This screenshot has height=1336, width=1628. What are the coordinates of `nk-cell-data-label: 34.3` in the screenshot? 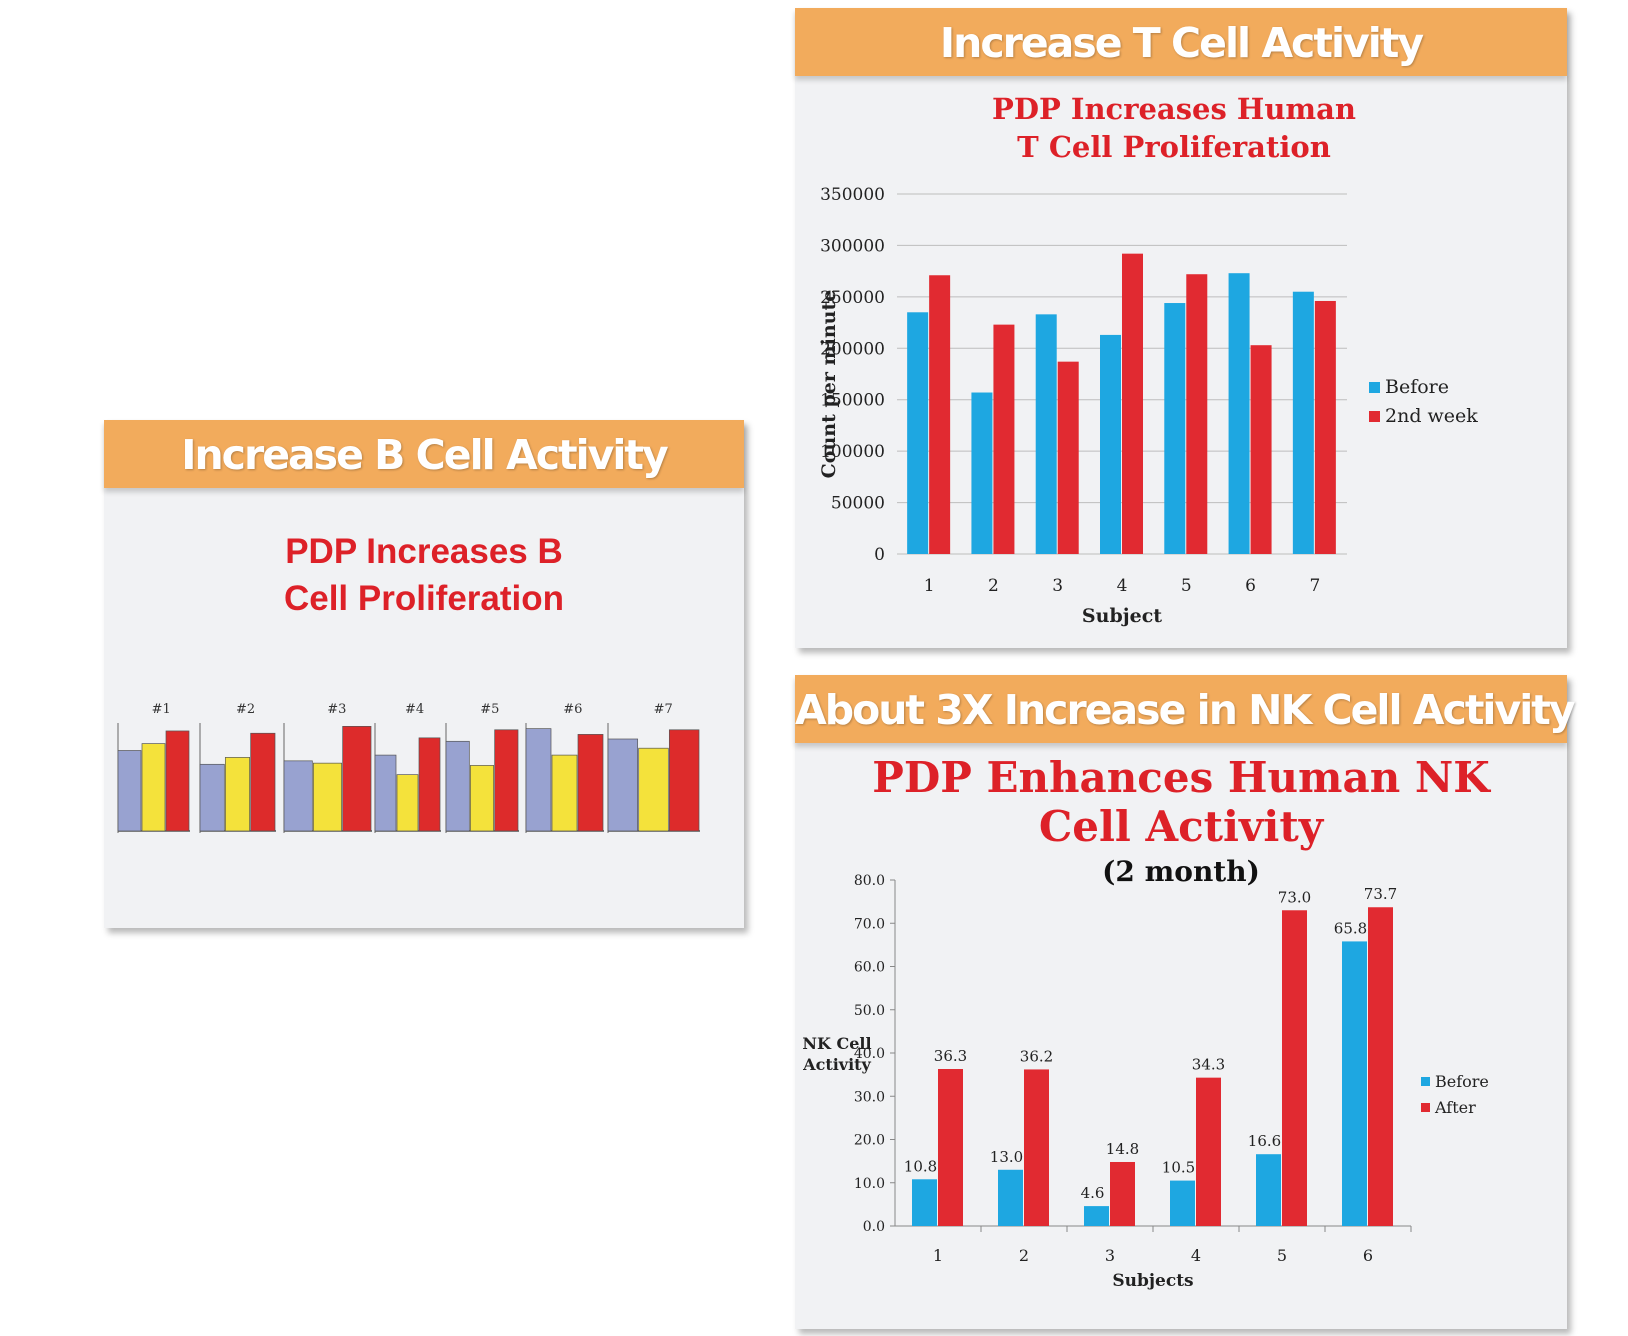 It's located at (1208, 1065).